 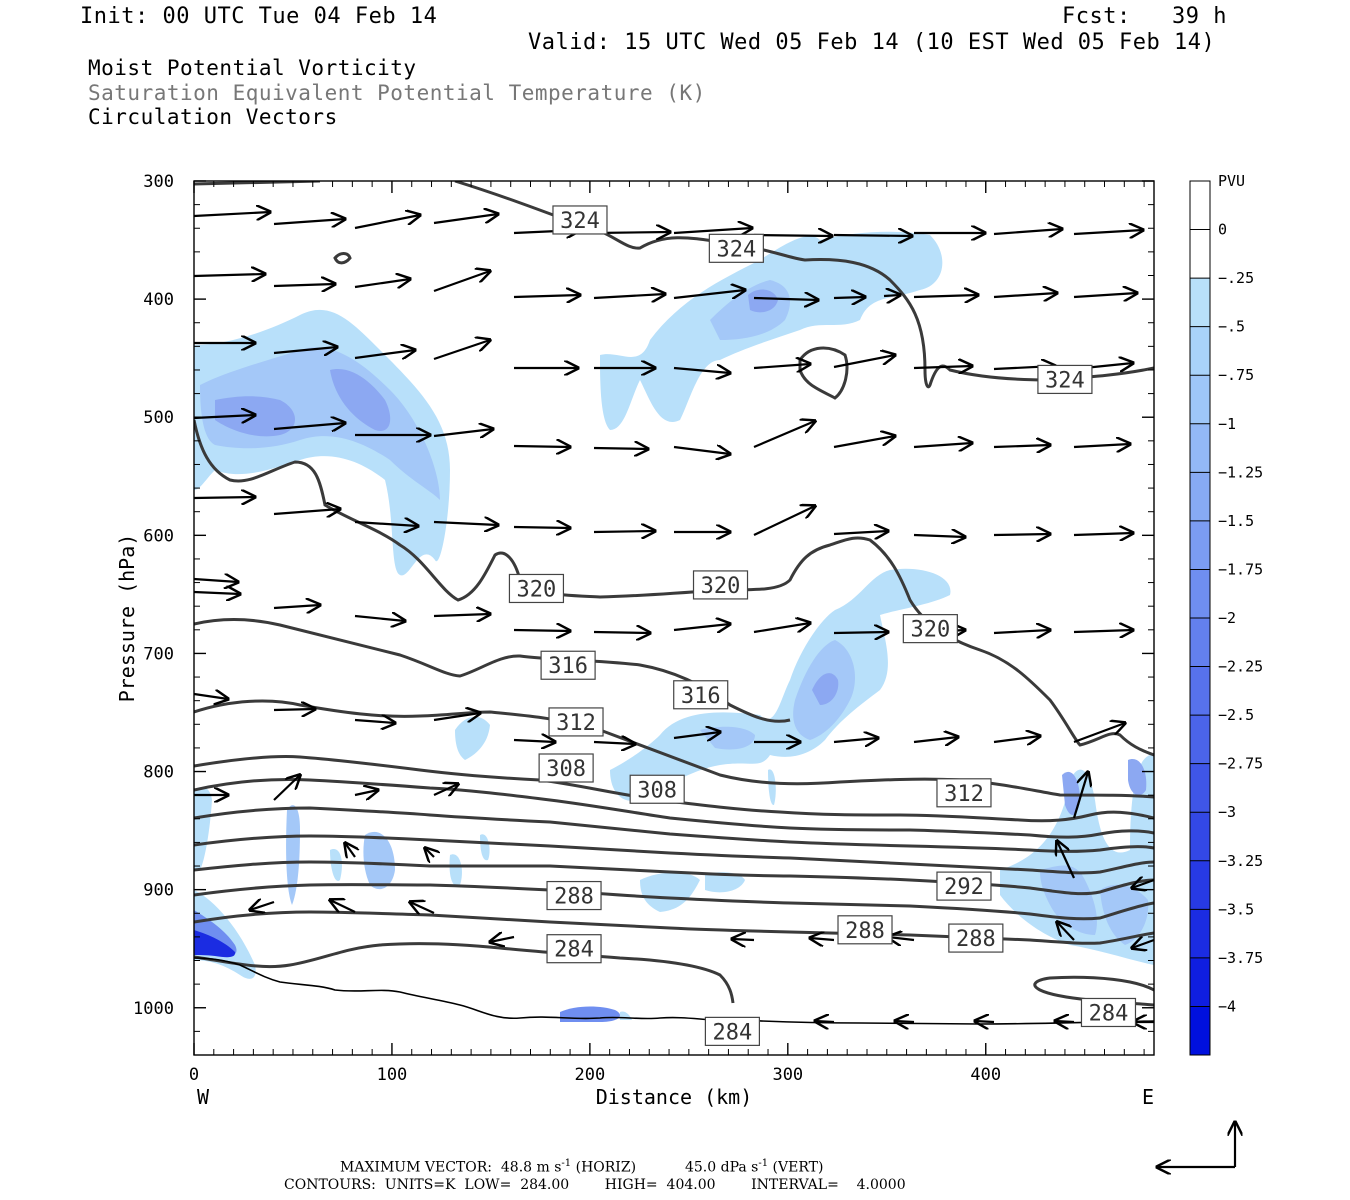 I want to click on colorbar-label: −1.5, so click(x=1236, y=521).